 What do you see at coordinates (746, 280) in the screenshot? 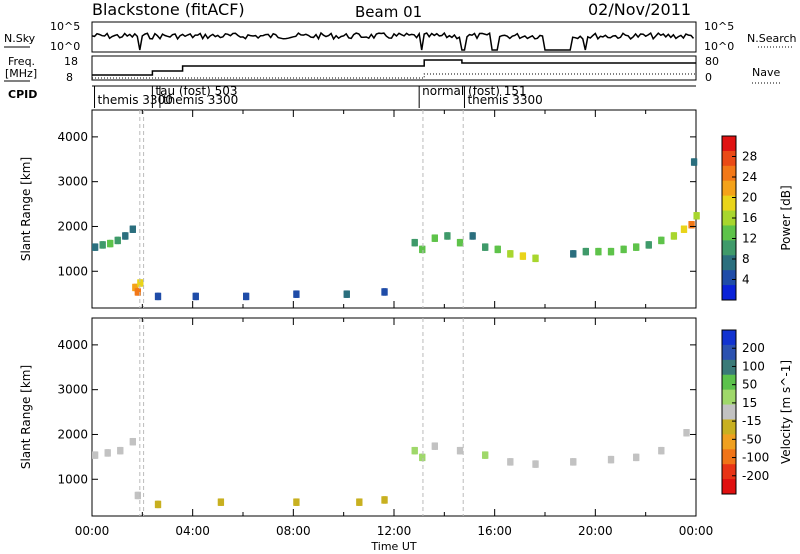
I see `colorbar-tick: 4` at bounding box center [746, 280].